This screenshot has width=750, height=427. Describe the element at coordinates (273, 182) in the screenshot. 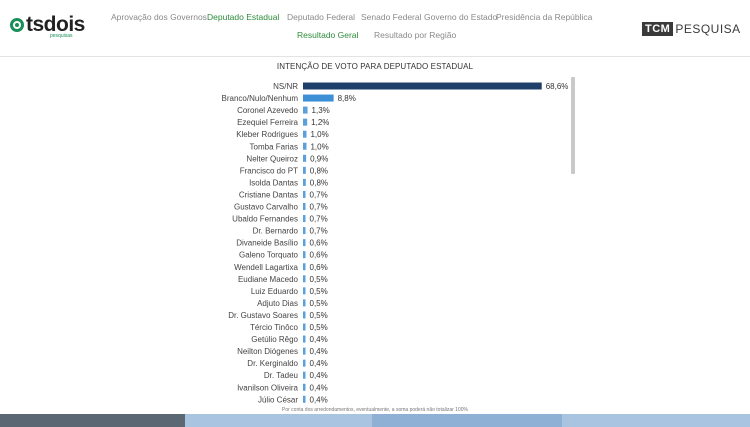

I see `category-label: Isolda Dantas` at that location.